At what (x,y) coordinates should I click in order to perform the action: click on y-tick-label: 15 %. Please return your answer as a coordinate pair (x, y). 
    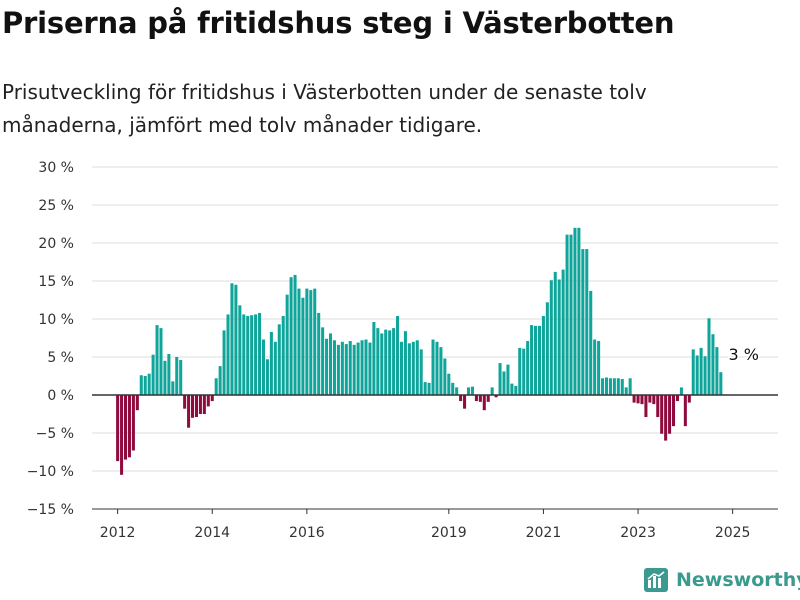
    Looking at the image, I should click on (56, 282).